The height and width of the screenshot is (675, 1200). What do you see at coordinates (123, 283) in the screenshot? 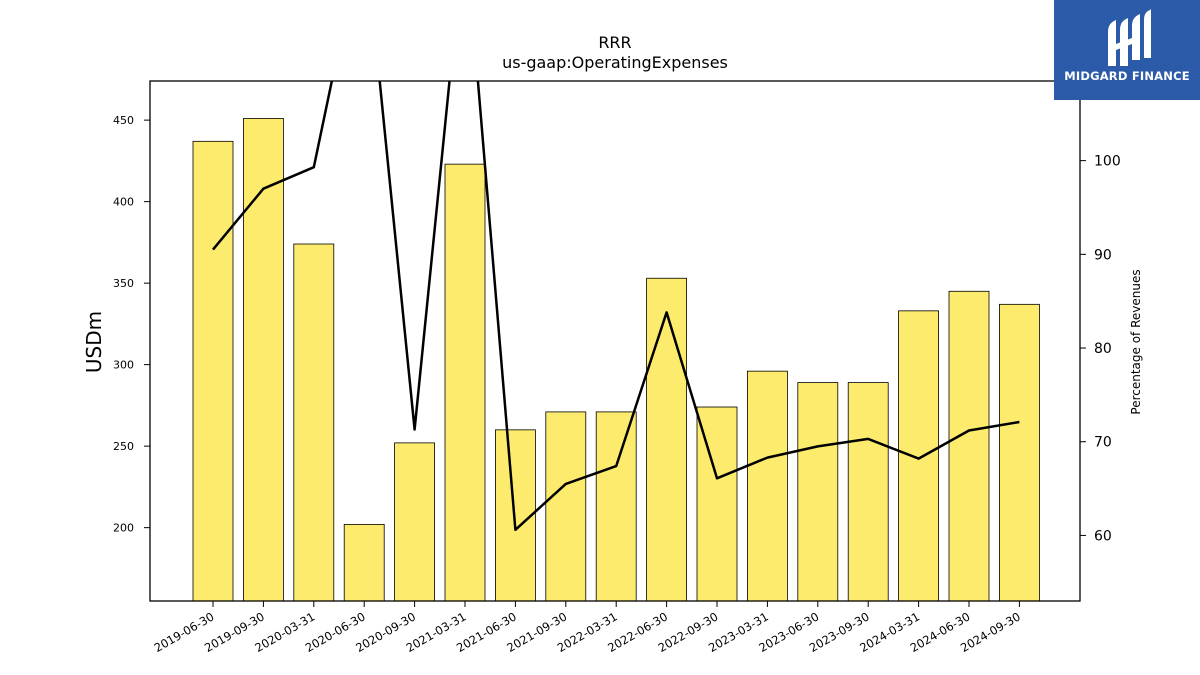
I see `y-tick-label: 350` at bounding box center [123, 283].